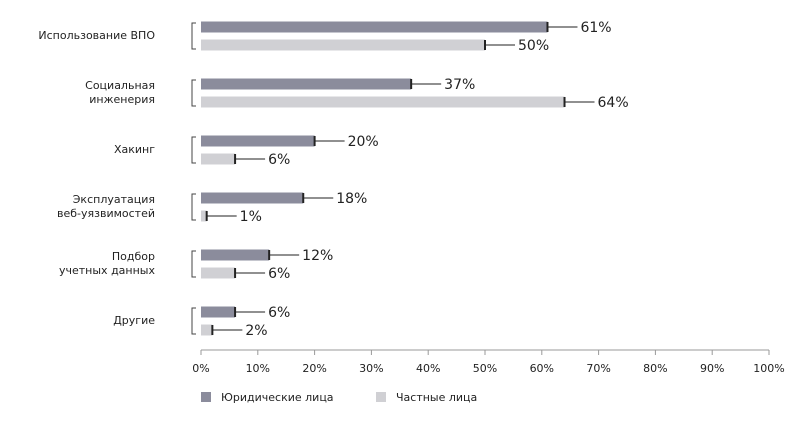 The width and height of the screenshot is (809, 425). What do you see at coordinates (595, 28) in the screenshot?
I see `value-label: 61%` at bounding box center [595, 28].